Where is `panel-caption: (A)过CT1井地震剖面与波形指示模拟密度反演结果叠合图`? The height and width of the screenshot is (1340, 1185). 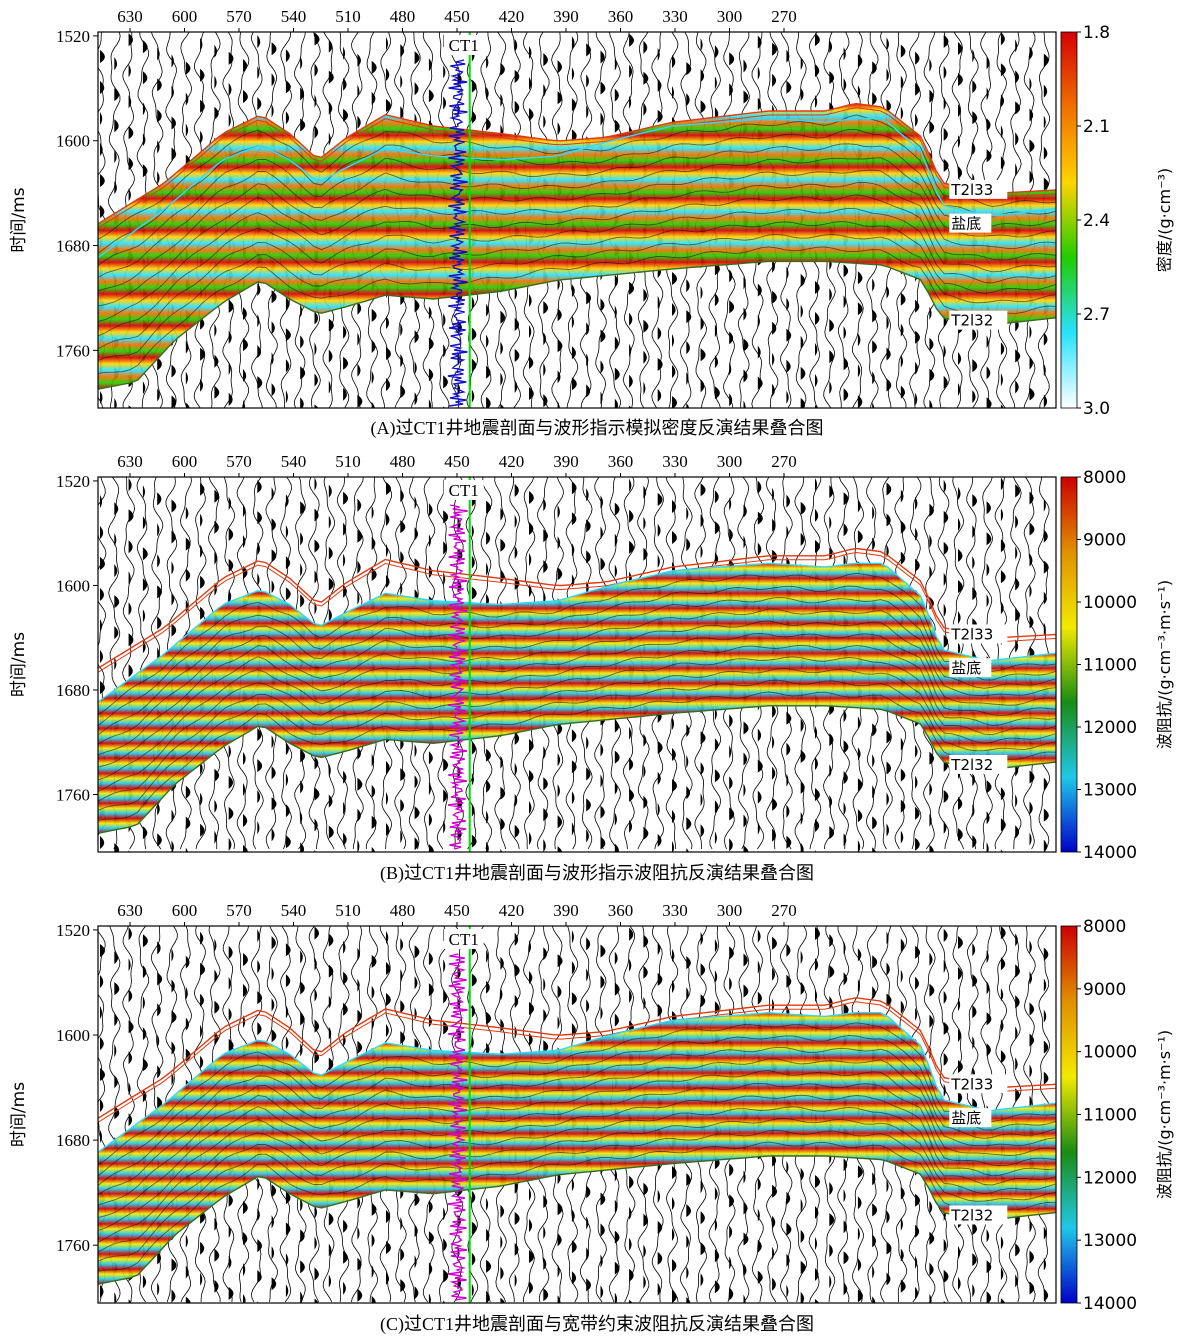
panel-caption: (A)过CT1井地震剖面与波形指示模拟密度反演结果叠合图 is located at coordinates (597, 428).